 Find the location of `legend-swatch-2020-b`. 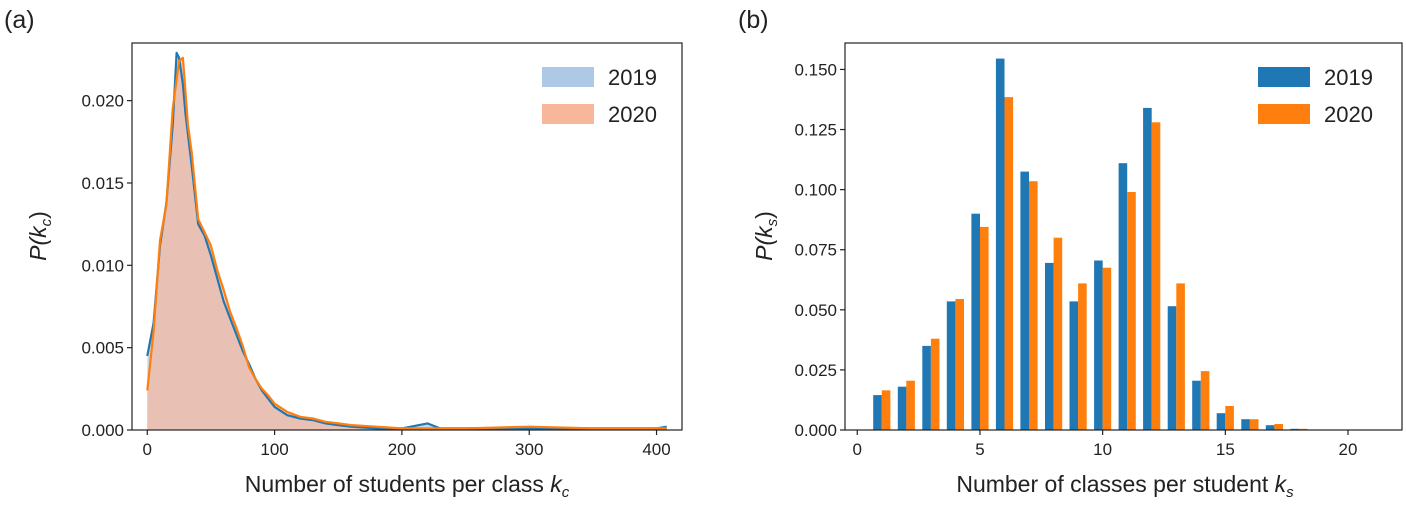

legend-swatch-2020-b is located at coordinates (1284, 114).